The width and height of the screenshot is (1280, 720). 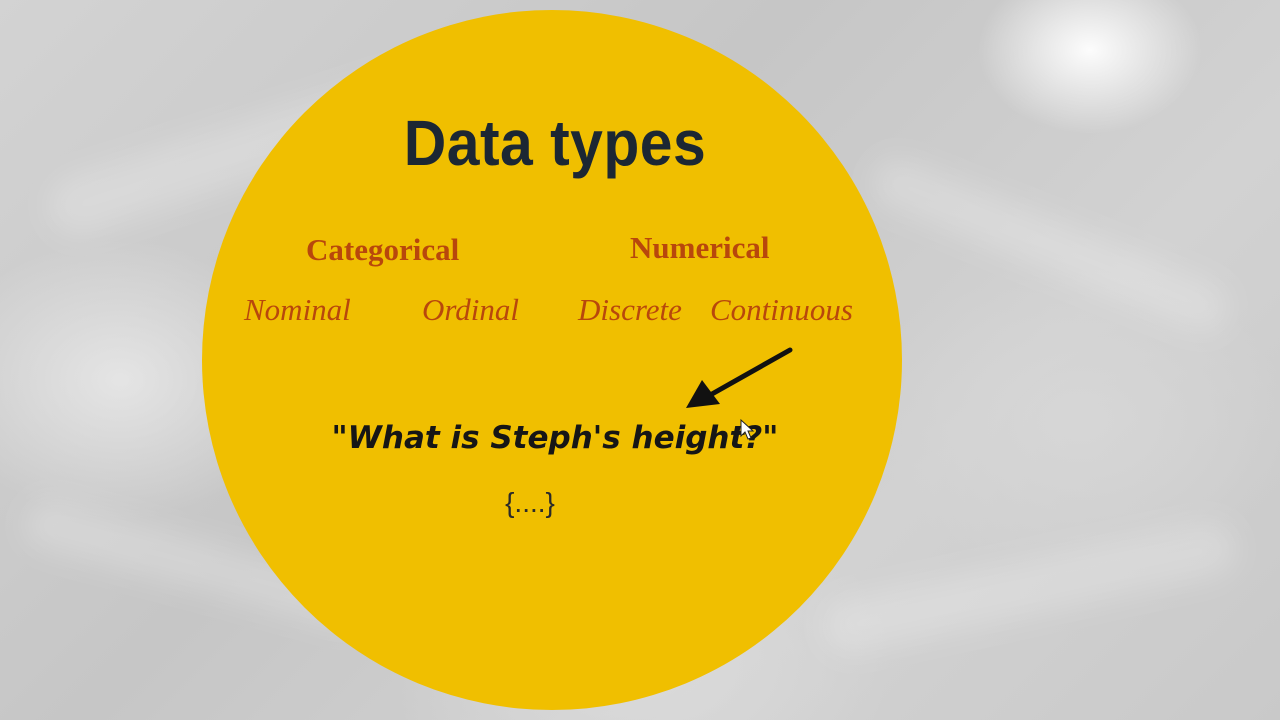 What do you see at coordinates (297, 309) in the screenshot?
I see `type-nominal: Nominal` at bounding box center [297, 309].